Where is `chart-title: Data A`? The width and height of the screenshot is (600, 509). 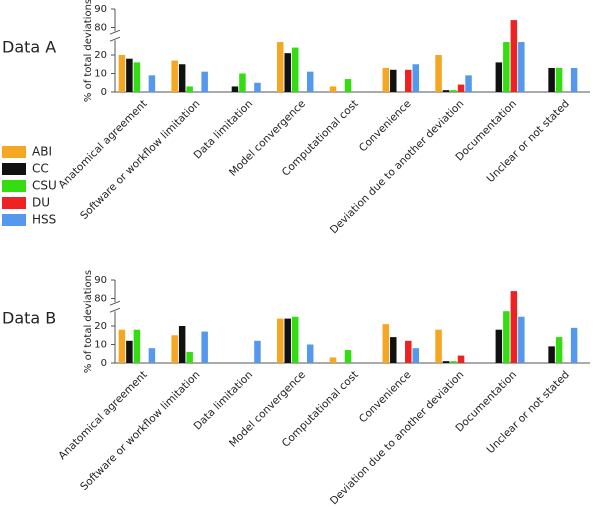
chart-title: Data A is located at coordinates (29, 47).